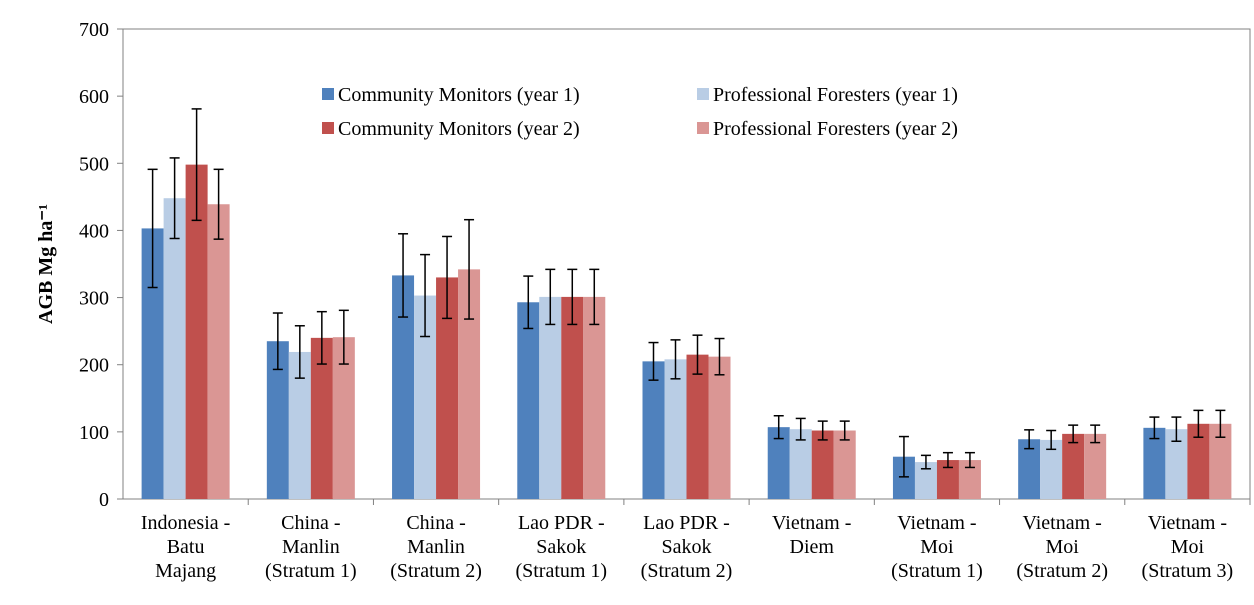 This screenshot has height=605, width=1254. I want to click on y-tick-label: 300, so click(94, 299).